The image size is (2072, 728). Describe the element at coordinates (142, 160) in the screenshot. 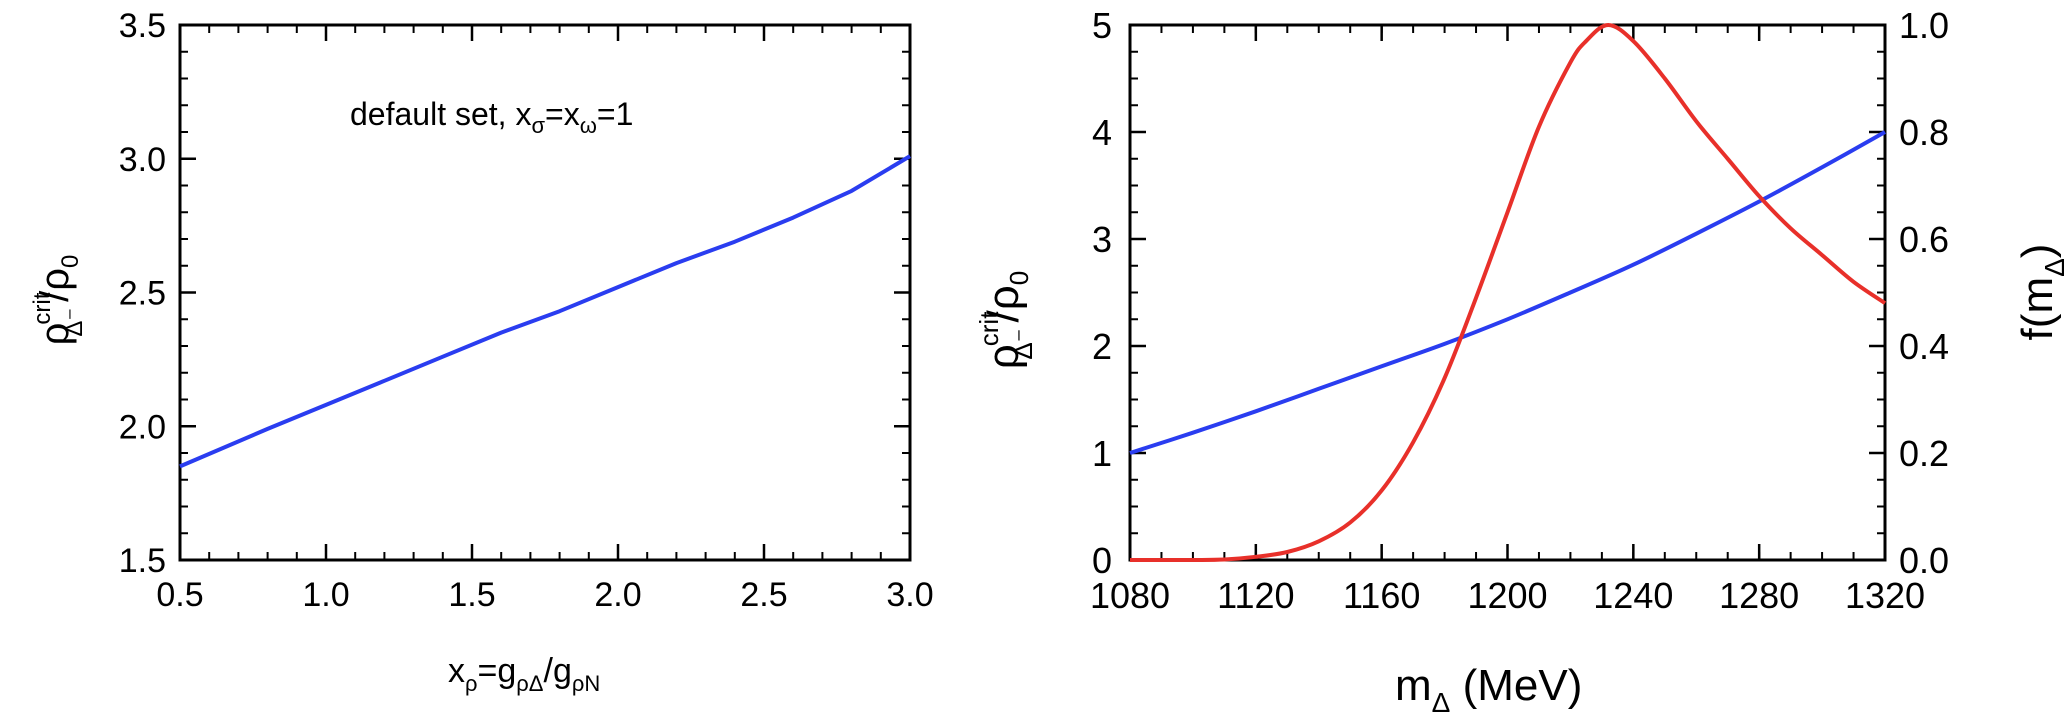

I see `y-tick-label: 3.0` at that location.